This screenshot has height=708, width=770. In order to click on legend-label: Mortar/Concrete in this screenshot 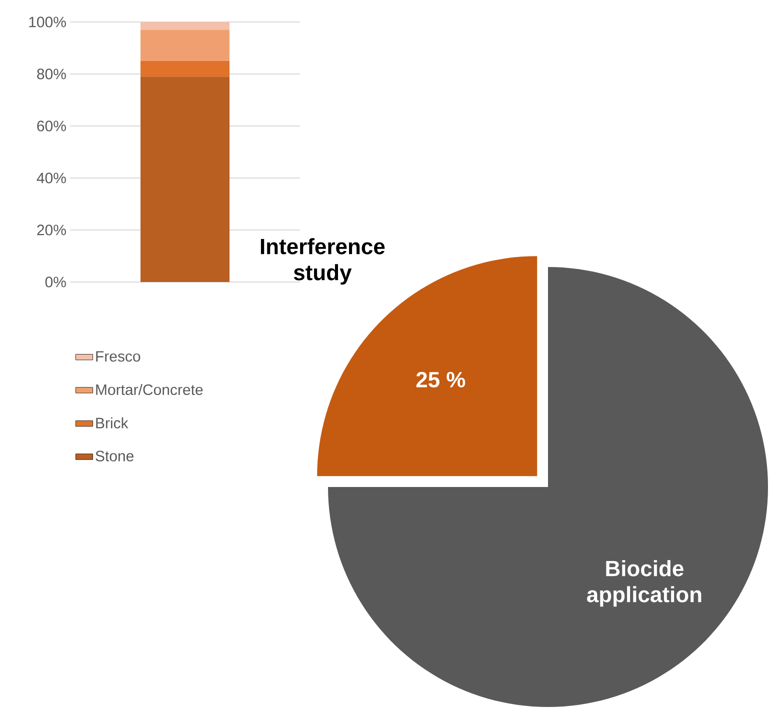, I will do `click(149, 390)`.